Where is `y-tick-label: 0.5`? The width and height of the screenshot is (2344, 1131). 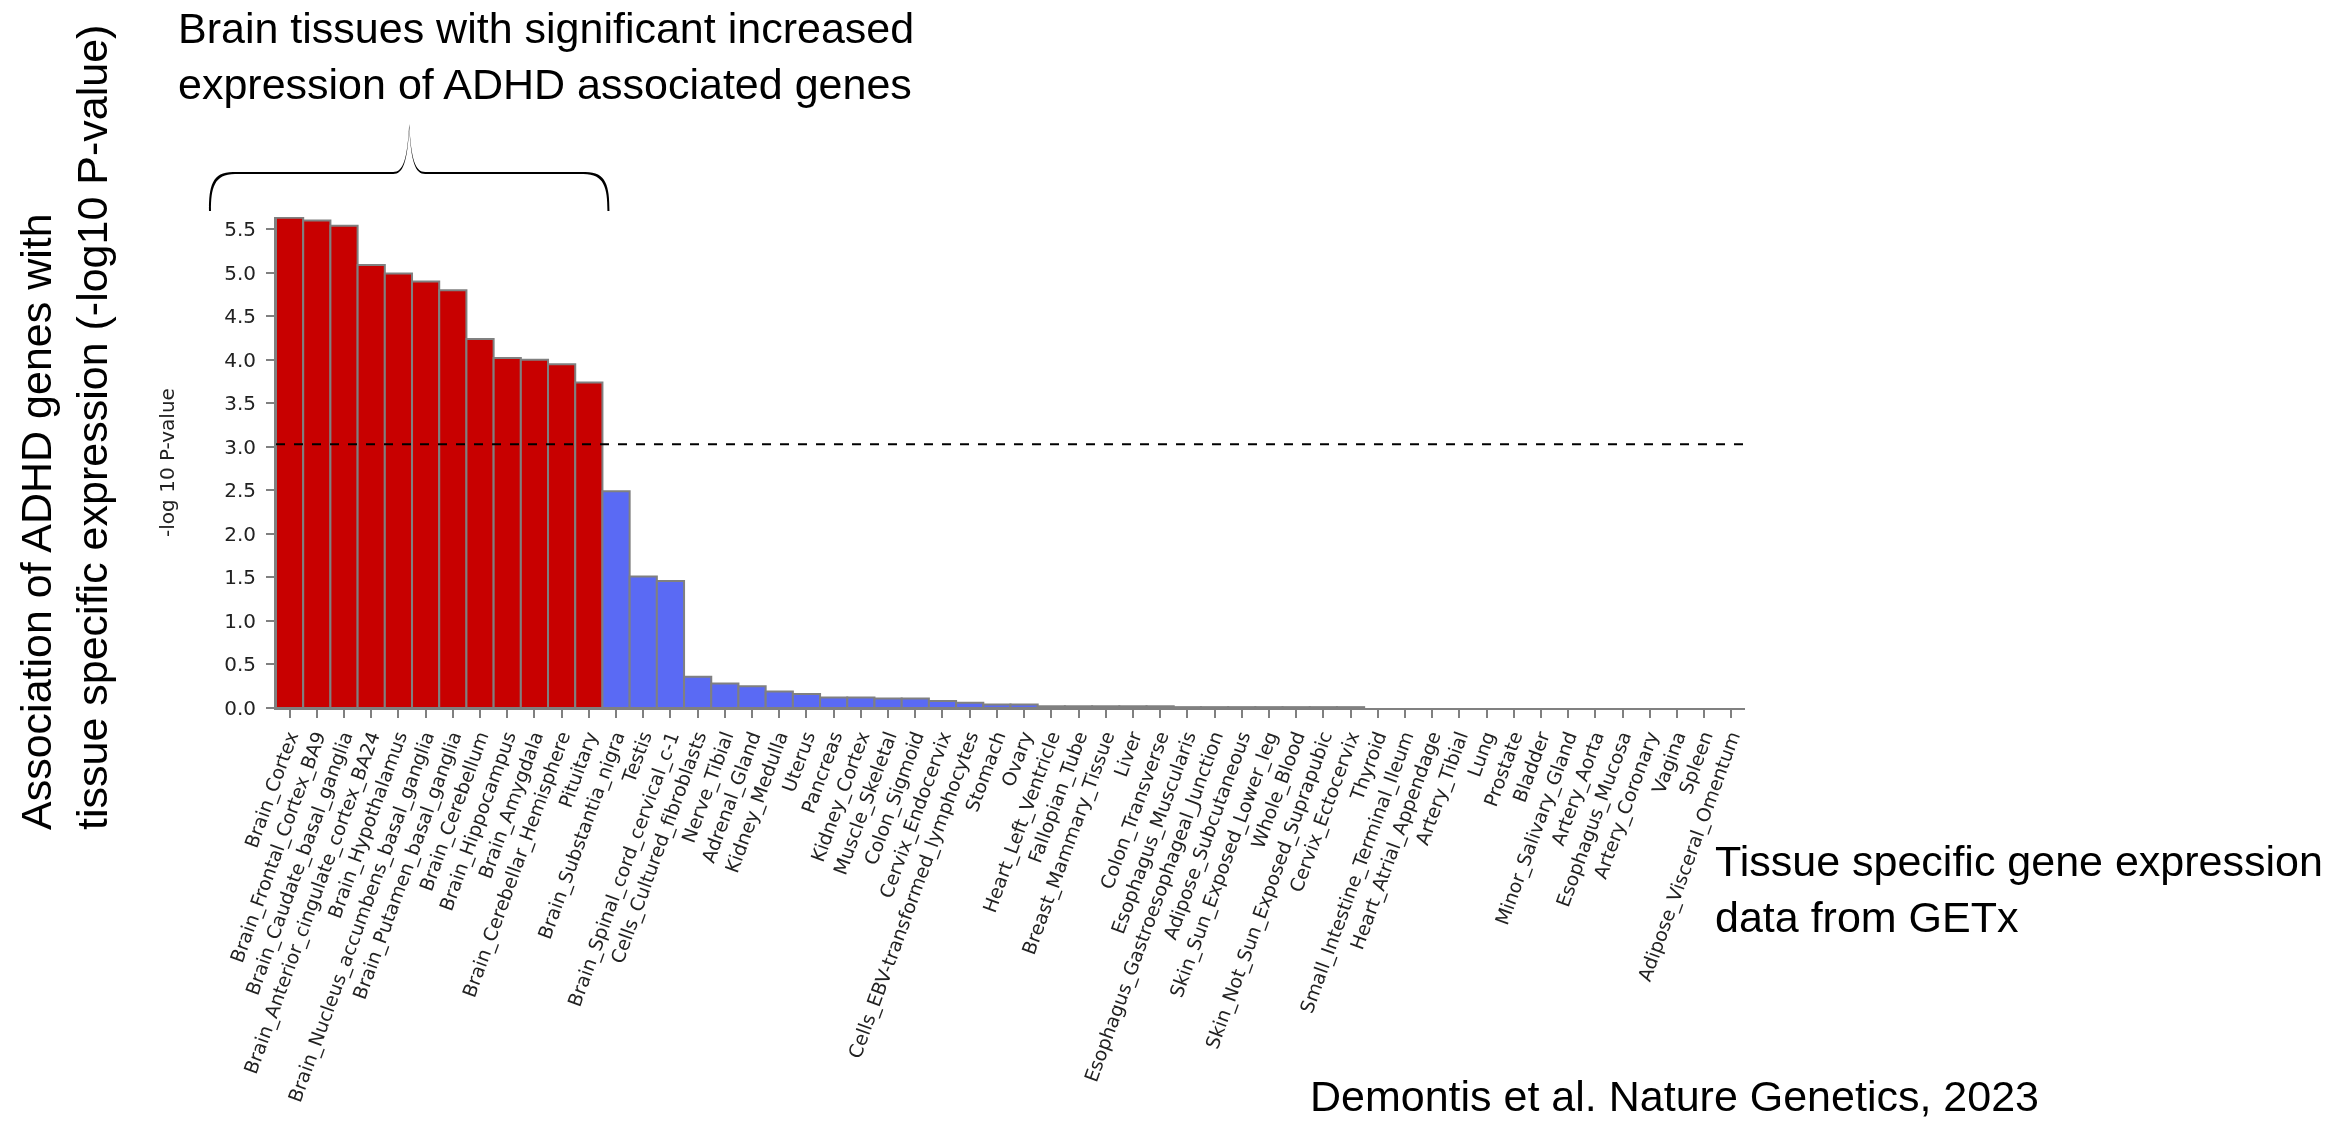 y-tick-label: 0.5 is located at coordinates (240, 664).